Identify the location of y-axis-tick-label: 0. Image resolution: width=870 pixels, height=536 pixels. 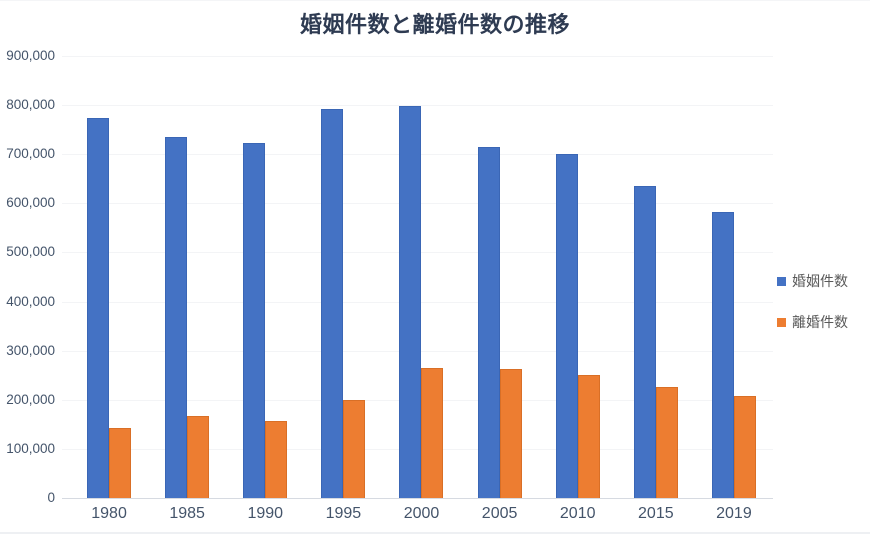
(51, 497).